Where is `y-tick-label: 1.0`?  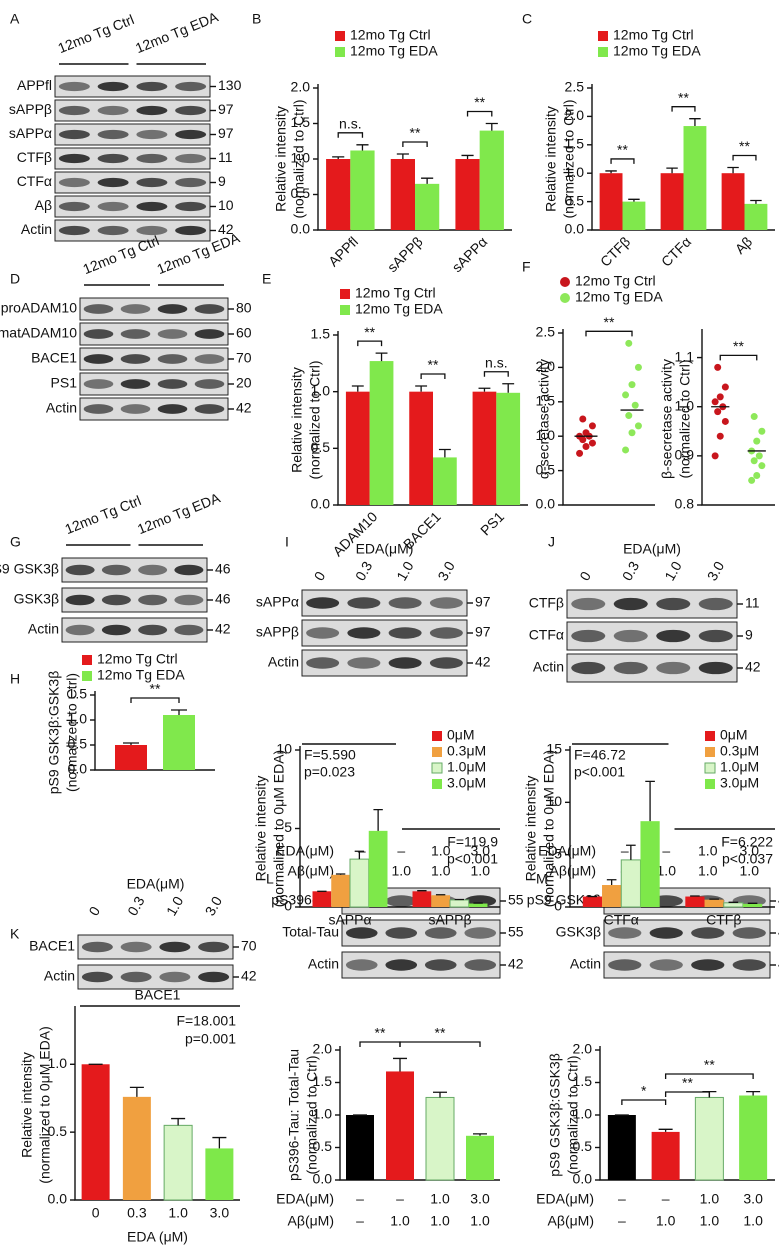
y-tick-label: 1.0 is located at coordinates (685, 405).